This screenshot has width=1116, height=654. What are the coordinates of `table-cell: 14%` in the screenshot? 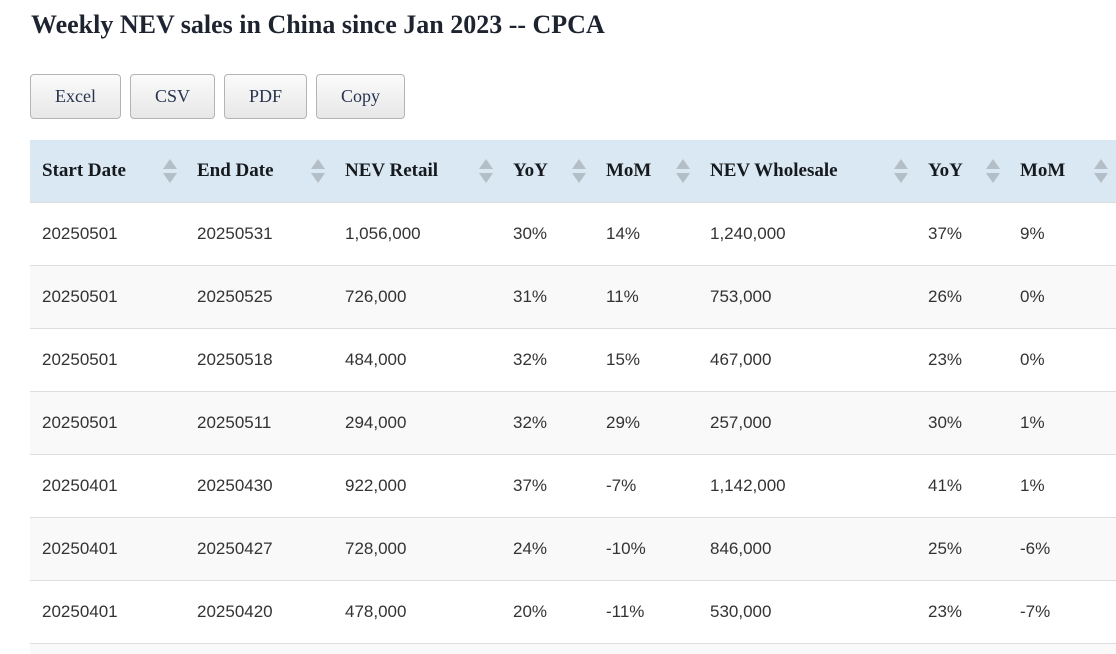 It's located at (646, 233).